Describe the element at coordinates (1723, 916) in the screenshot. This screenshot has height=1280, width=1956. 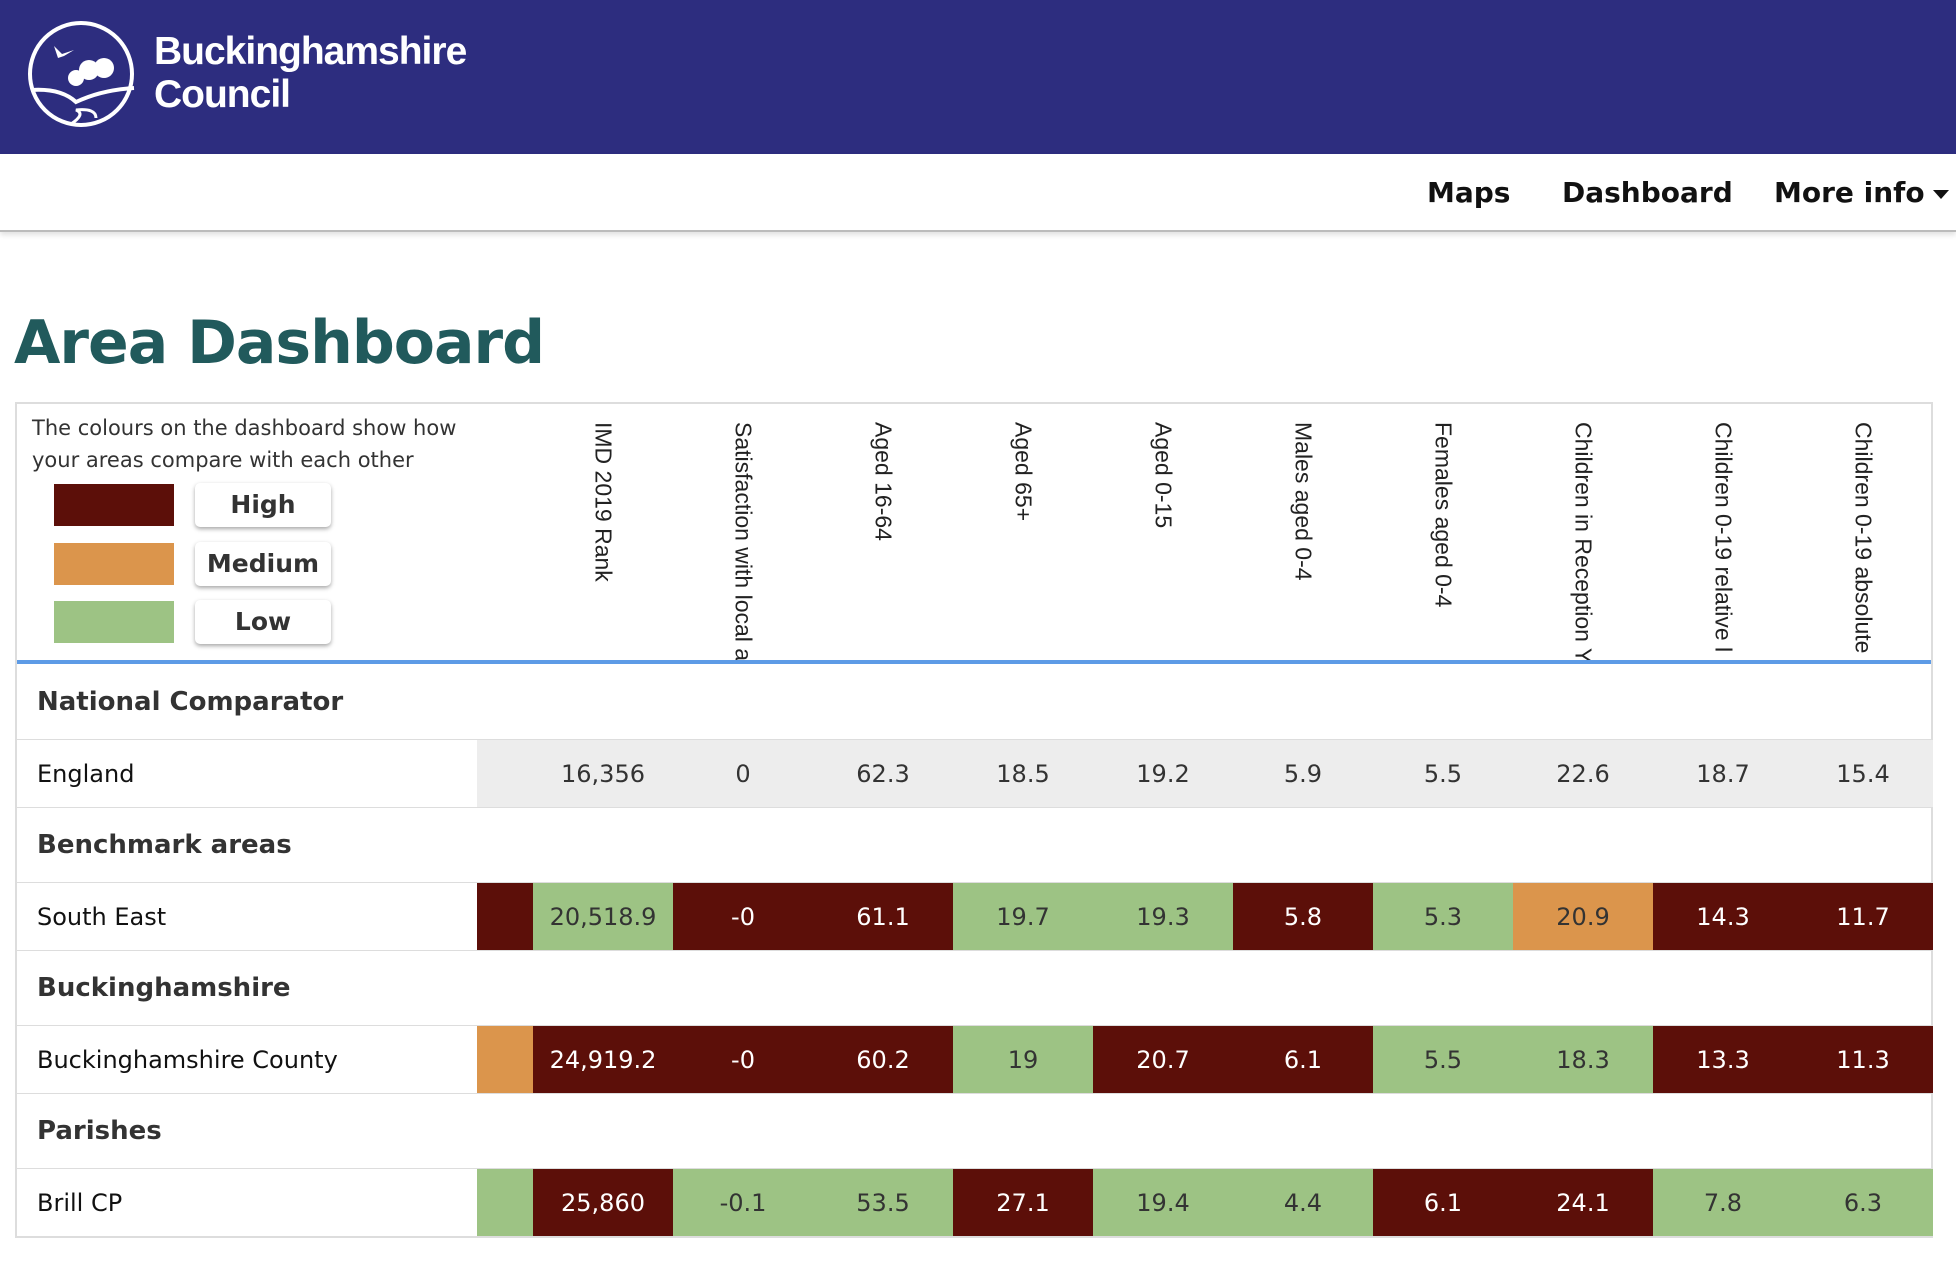
I see `value-cell: 14.3` at that location.